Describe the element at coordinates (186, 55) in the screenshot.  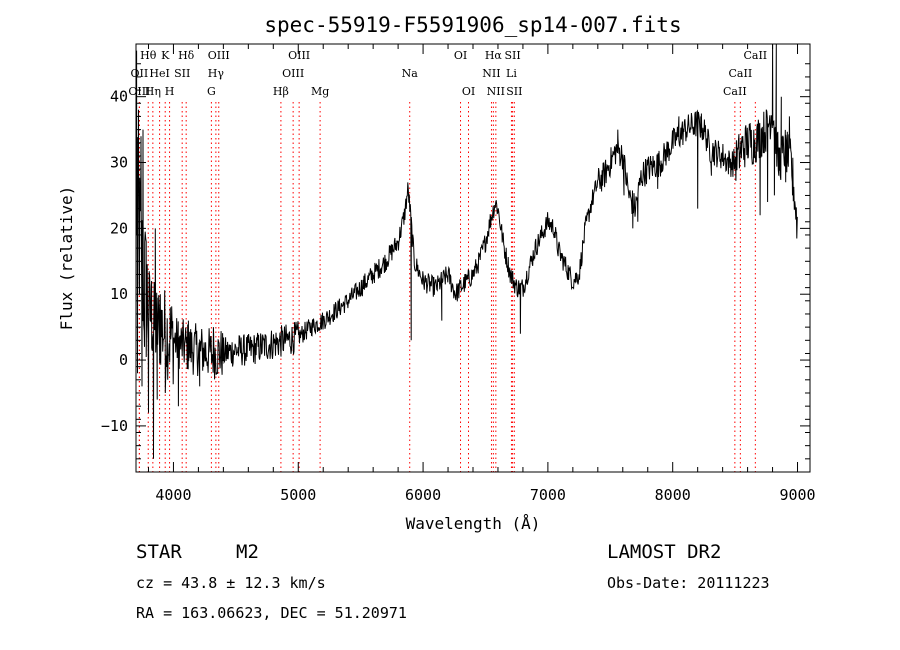
I see `spectral-line-label: Hδ` at that location.